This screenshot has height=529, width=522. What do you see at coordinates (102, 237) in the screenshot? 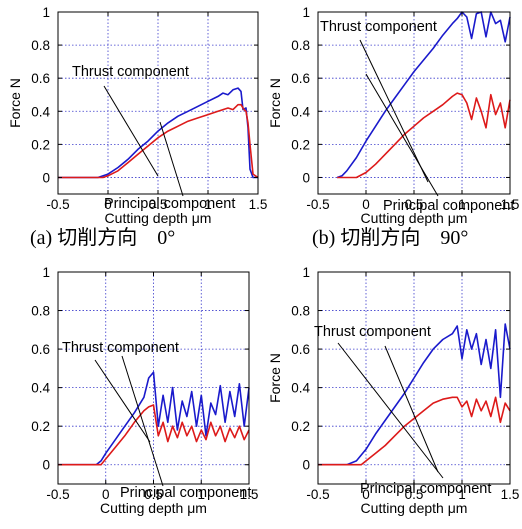
I see `figure-caption: (a) 切削方向 0°` at bounding box center [102, 237].